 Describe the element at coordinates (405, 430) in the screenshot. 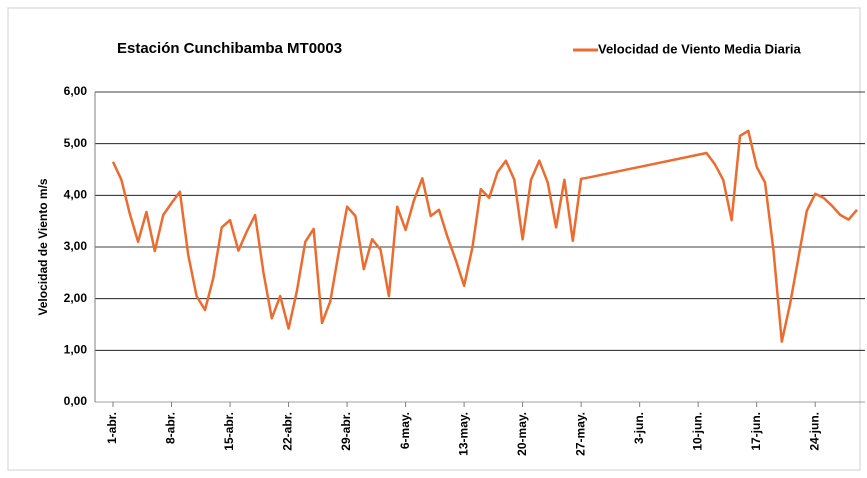

I see `x-tick-label: 6-may.` at that location.